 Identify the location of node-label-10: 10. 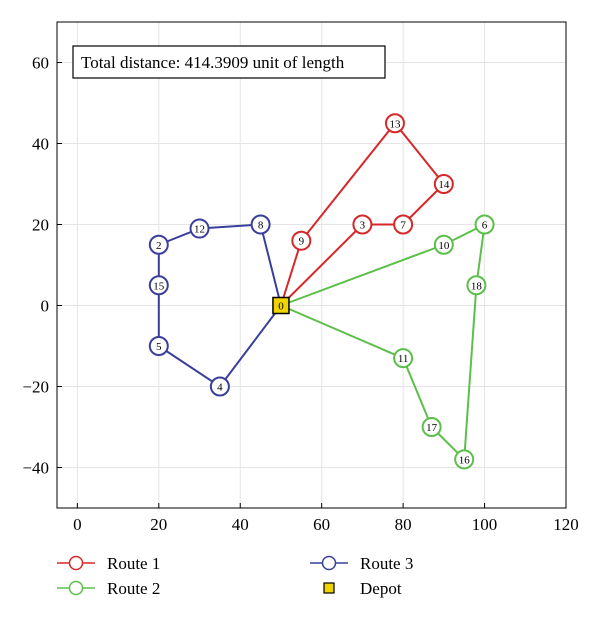
(444, 246).